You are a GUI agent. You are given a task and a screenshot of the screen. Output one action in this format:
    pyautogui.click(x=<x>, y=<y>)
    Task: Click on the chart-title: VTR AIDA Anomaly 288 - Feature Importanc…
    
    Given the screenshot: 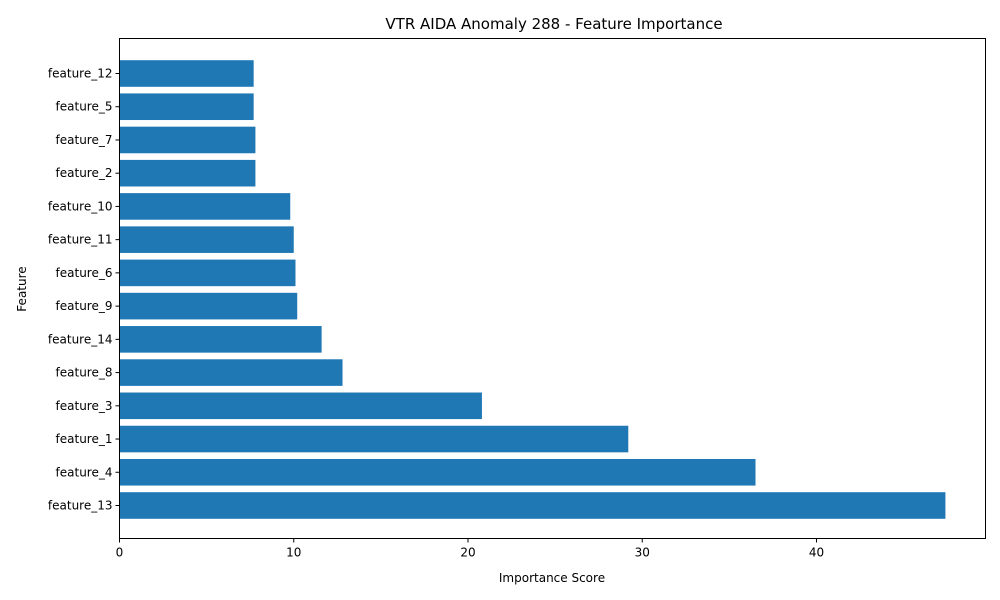 What is the action you would take?
    pyautogui.click(x=553, y=24)
    